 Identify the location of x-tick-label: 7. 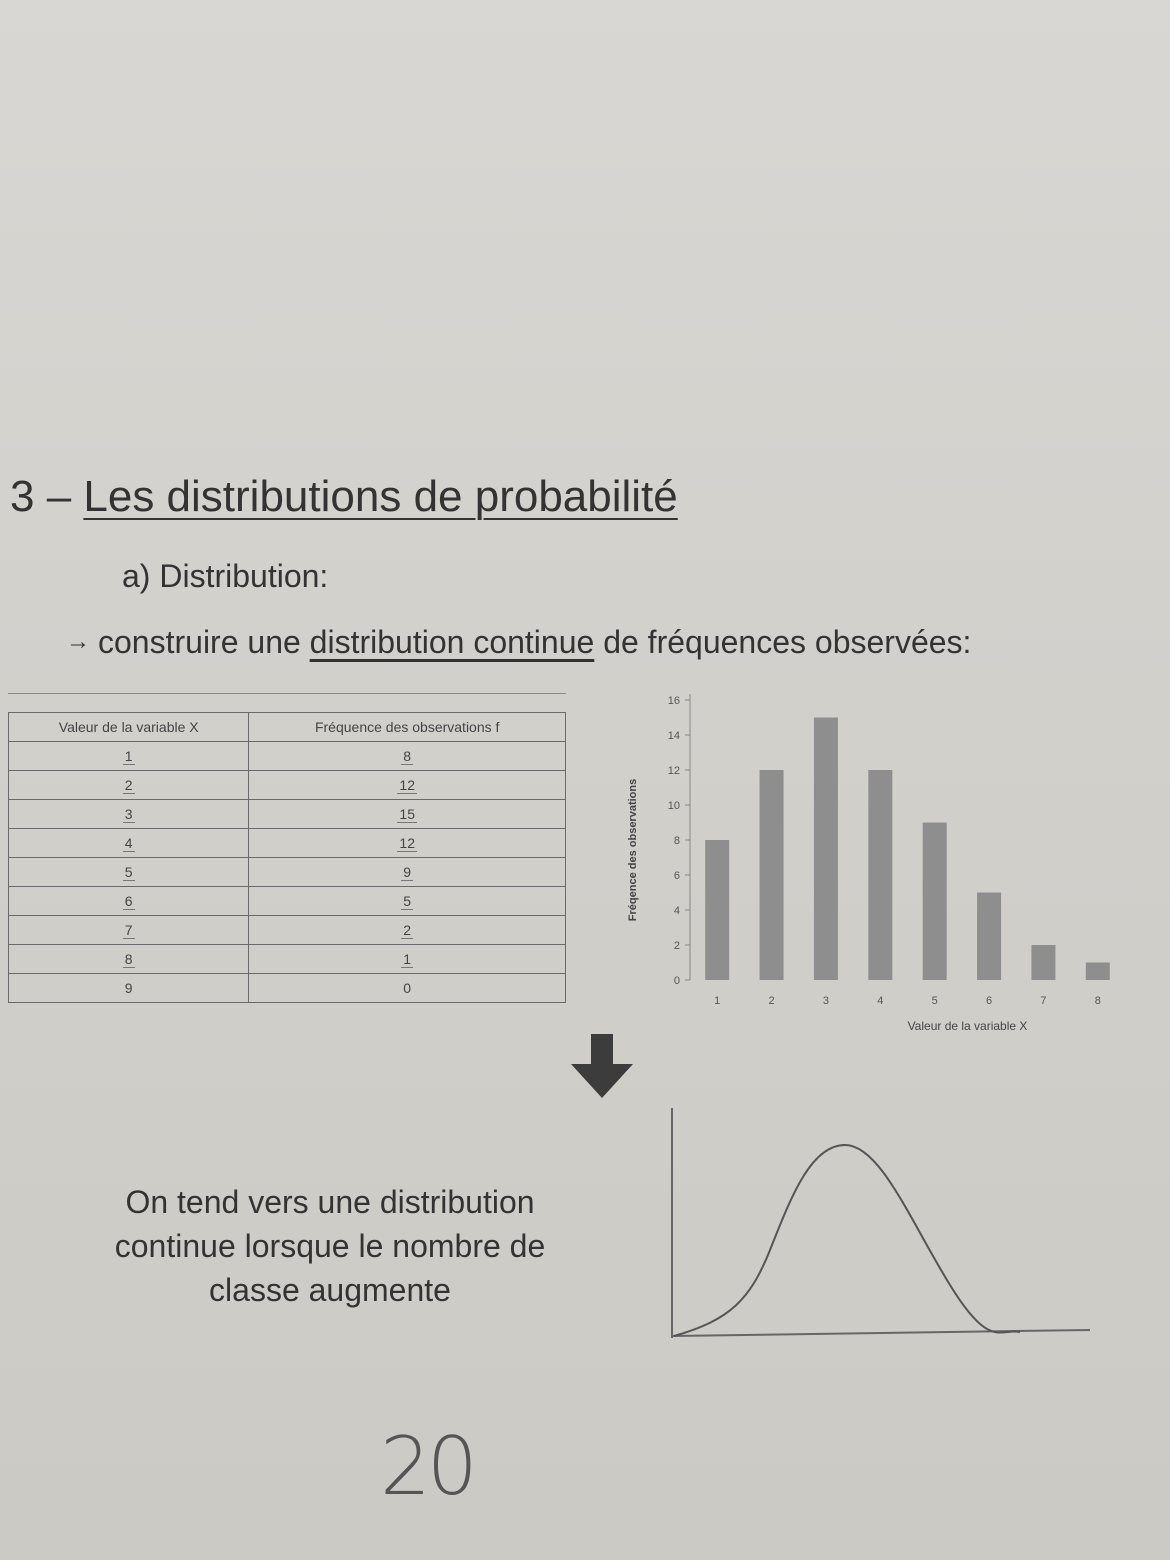
(1043, 1001).